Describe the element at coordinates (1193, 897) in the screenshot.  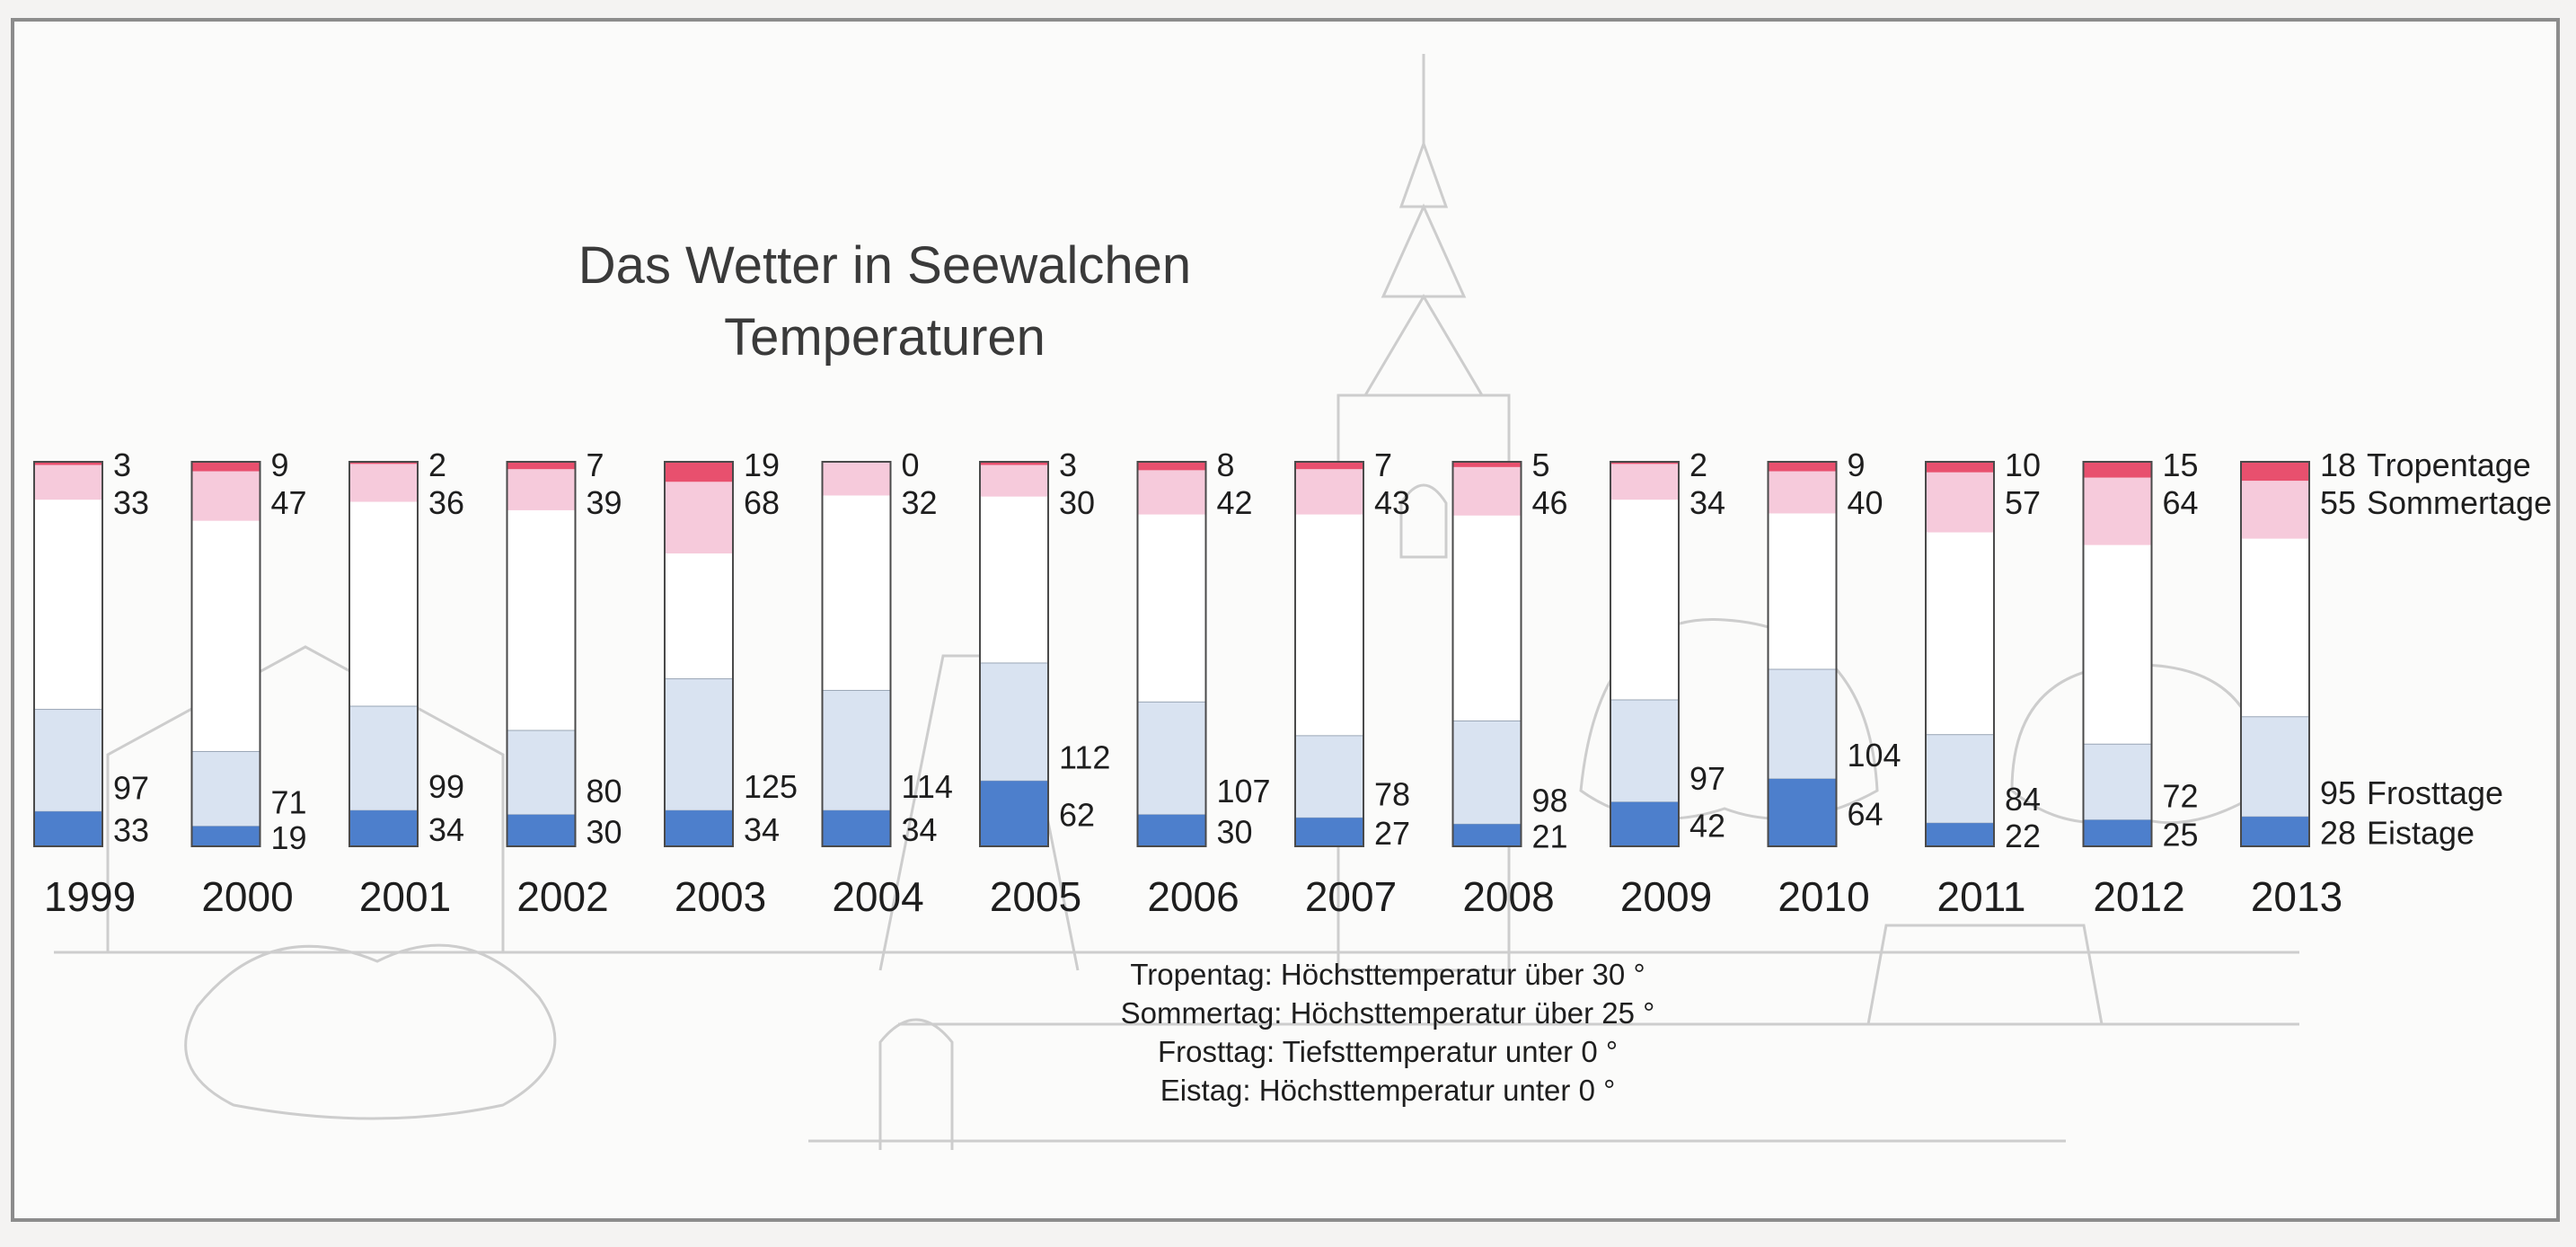
I see `year-label-2006: 2006` at that location.